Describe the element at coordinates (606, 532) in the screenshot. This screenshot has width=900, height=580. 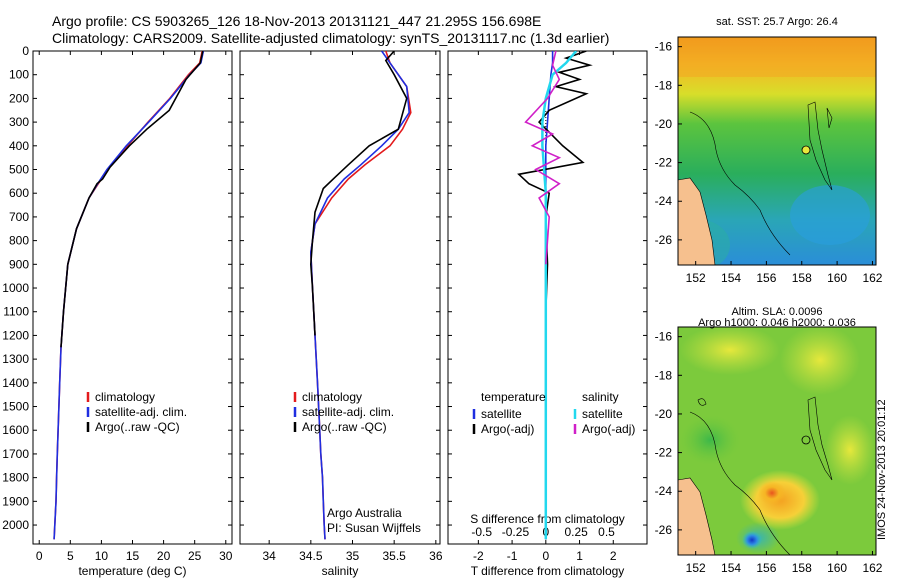
I see `x2-tick-label: 0.5` at that location.